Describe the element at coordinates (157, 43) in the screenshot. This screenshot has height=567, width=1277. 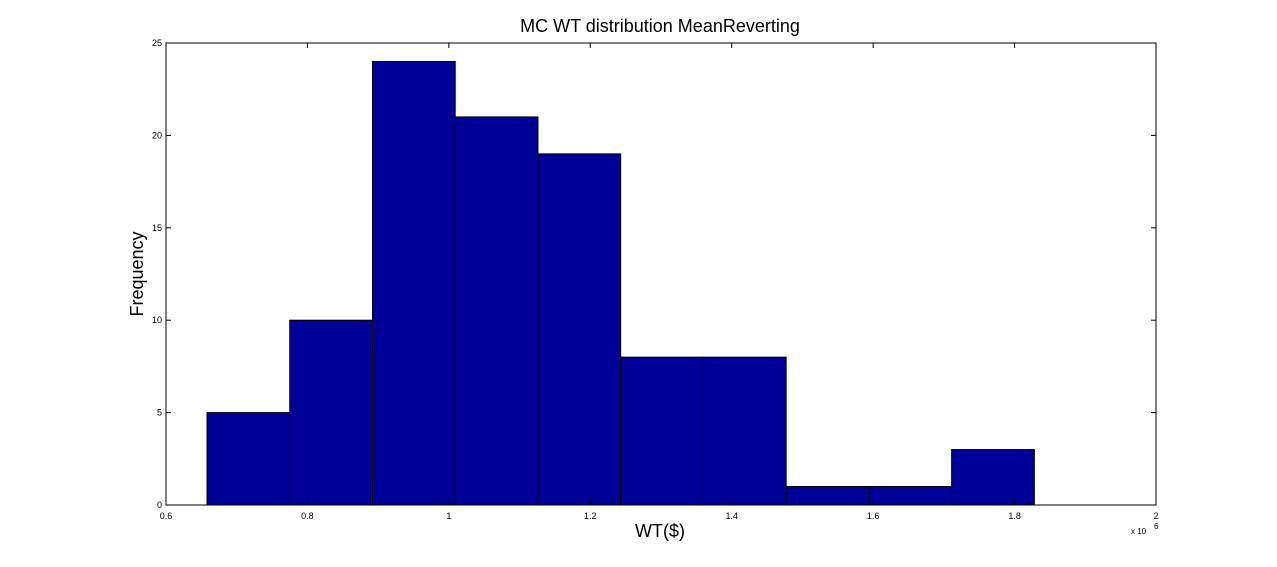
I see `y-tick-label: 25` at that location.